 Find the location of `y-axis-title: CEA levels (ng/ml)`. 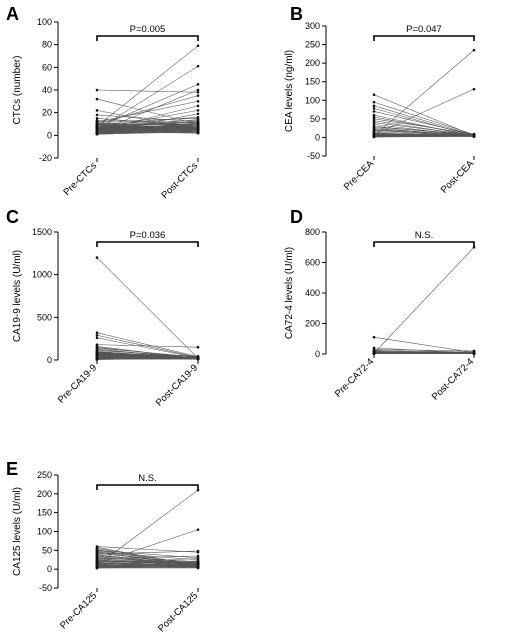

y-axis-title: CEA levels (ng/ml) is located at coordinates (289, 91).